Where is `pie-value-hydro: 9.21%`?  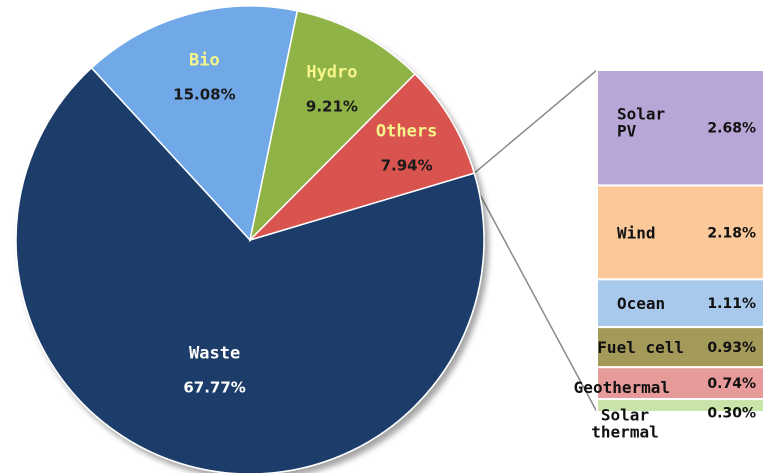
pie-value-hydro: 9.21% is located at coordinates (332, 106).